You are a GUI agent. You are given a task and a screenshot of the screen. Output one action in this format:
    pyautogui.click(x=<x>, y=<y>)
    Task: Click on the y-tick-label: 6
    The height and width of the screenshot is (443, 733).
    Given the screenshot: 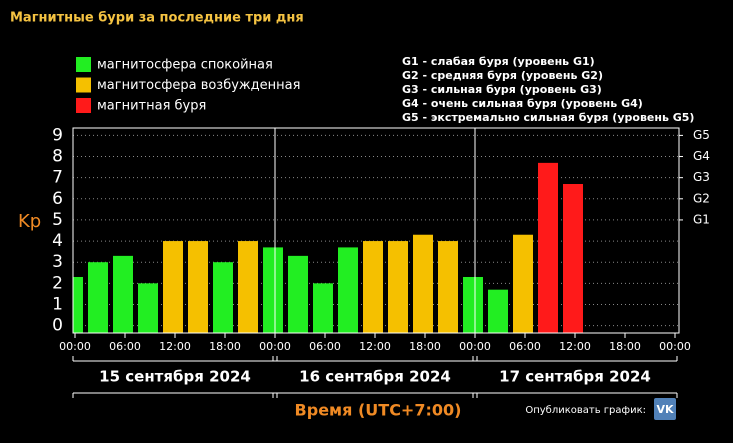 What is the action you would take?
    pyautogui.click(x=57, y=199)
    